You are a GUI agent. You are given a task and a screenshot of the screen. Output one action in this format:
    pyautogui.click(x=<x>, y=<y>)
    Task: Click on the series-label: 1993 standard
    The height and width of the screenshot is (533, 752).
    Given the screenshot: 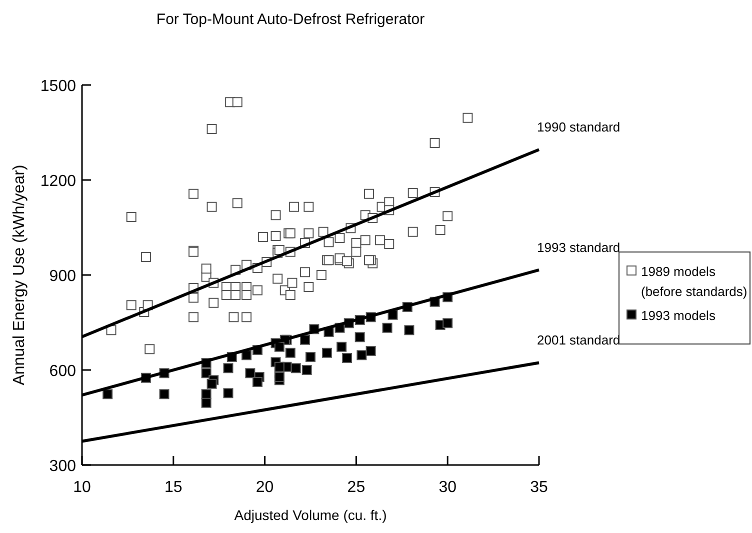 What is the action you would take?
    pyautogui.click(x=578, y=247)
    